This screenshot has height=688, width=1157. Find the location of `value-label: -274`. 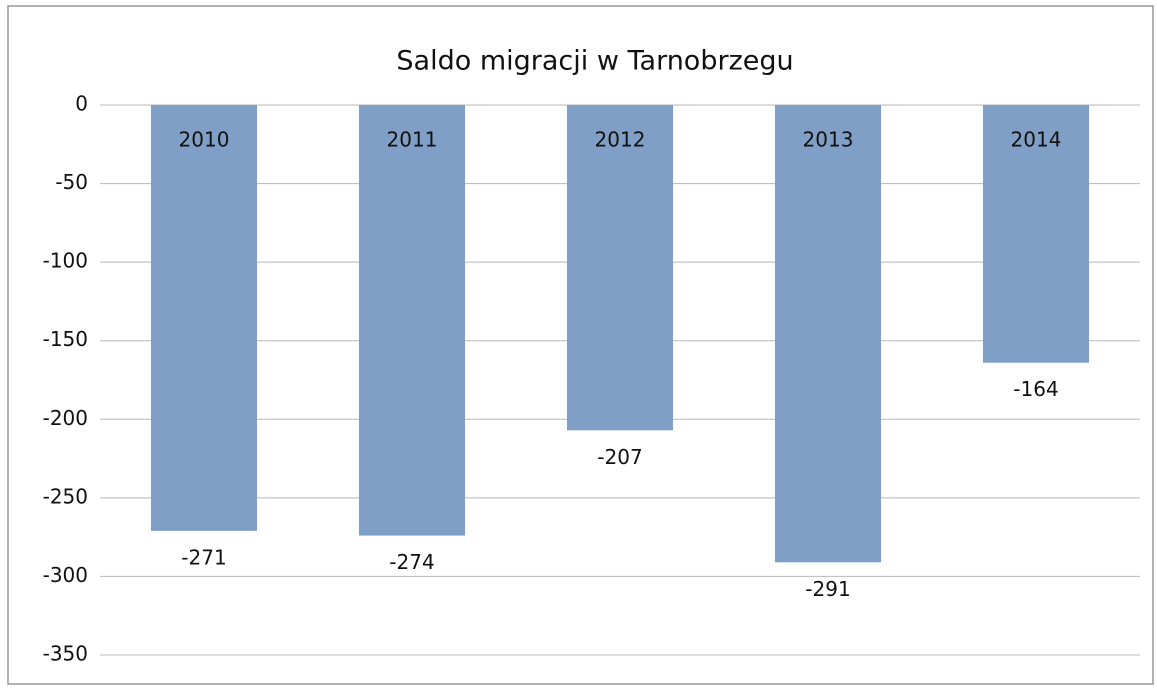

value-label: -274 is located at coordinates (411, 562).